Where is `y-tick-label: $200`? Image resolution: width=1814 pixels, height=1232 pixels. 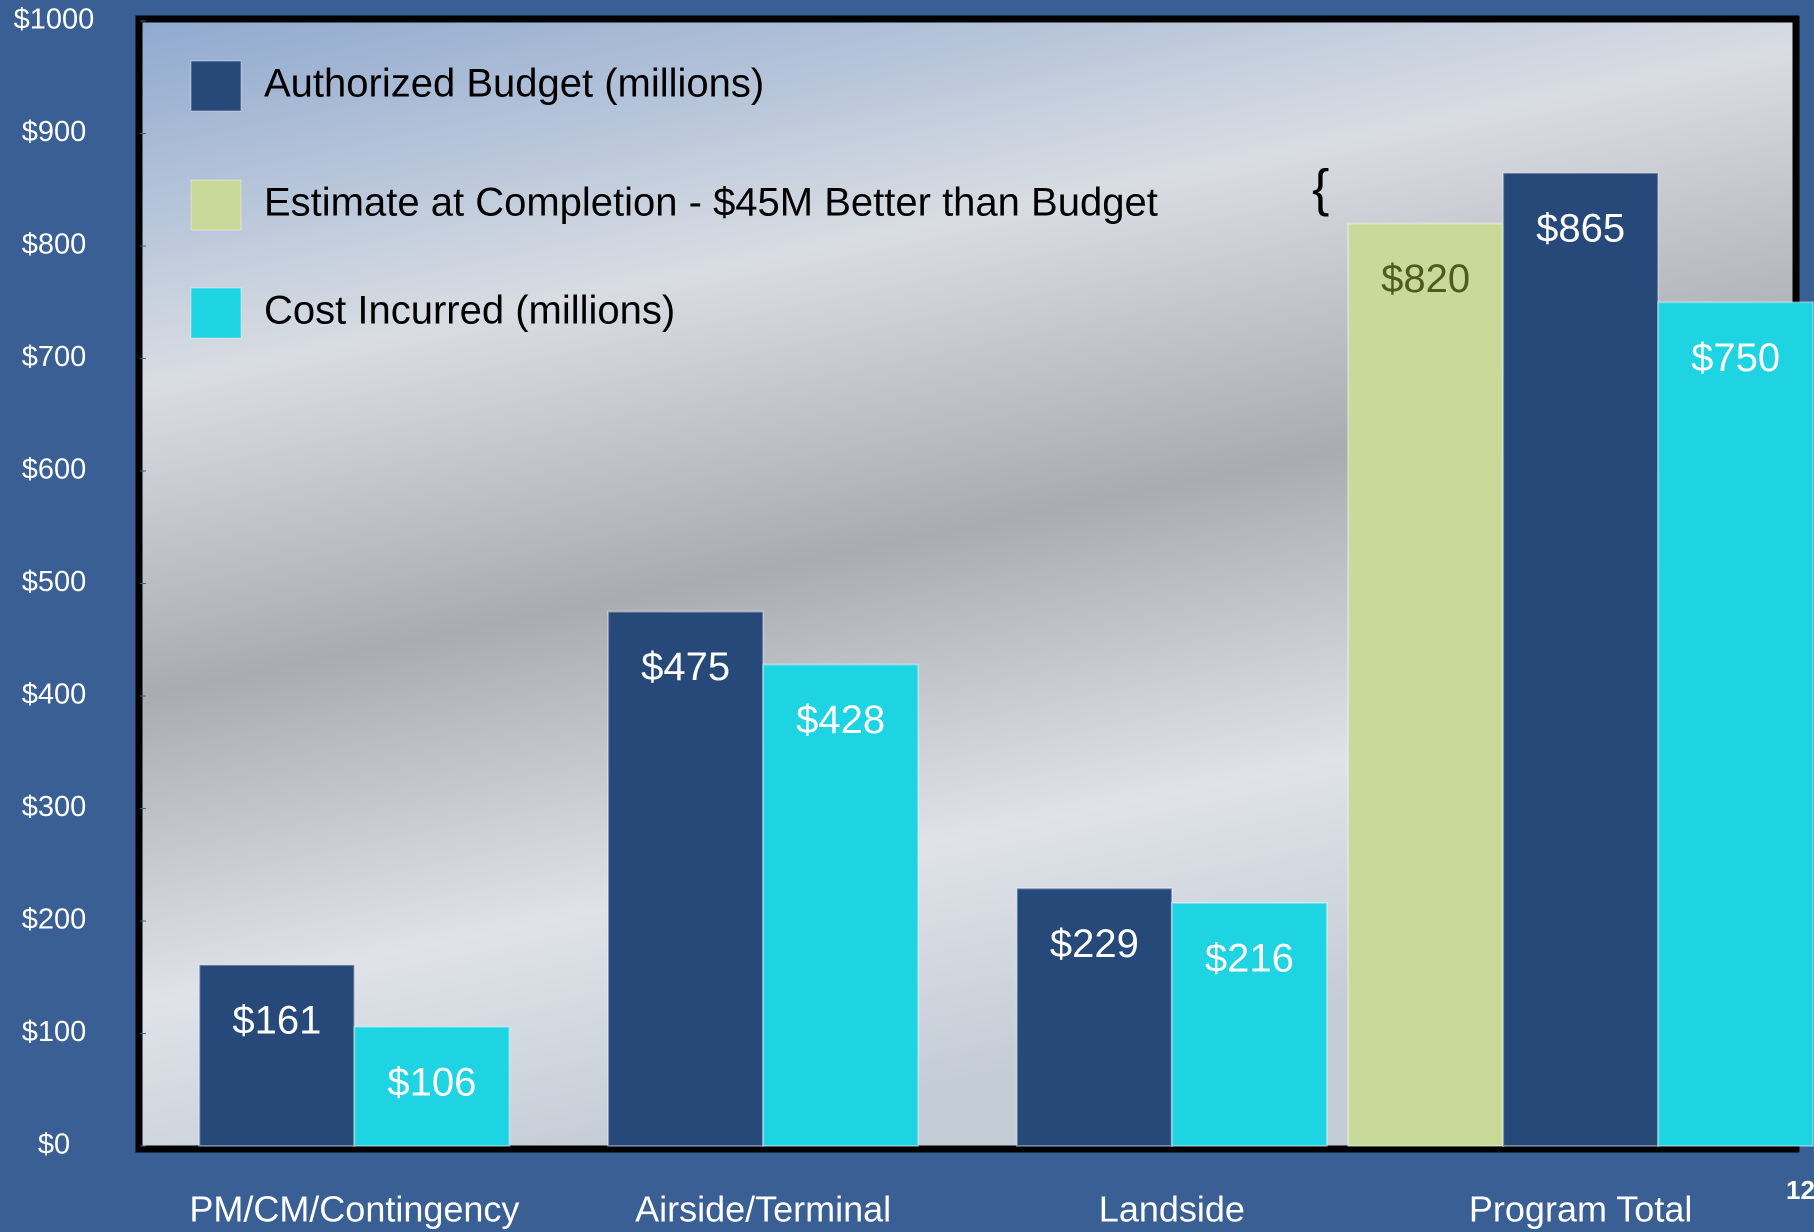 y-tick-label: $200 is located at coordinates (54, 920).